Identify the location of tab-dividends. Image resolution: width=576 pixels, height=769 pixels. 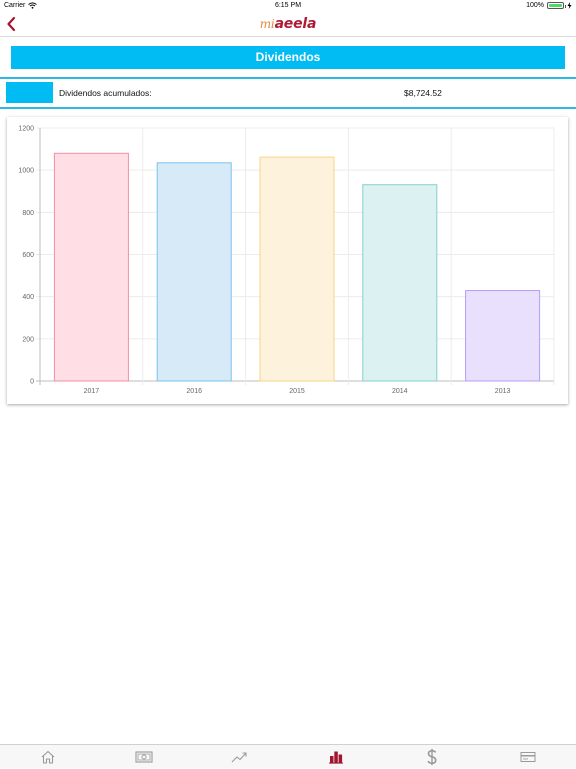
(336, 757).